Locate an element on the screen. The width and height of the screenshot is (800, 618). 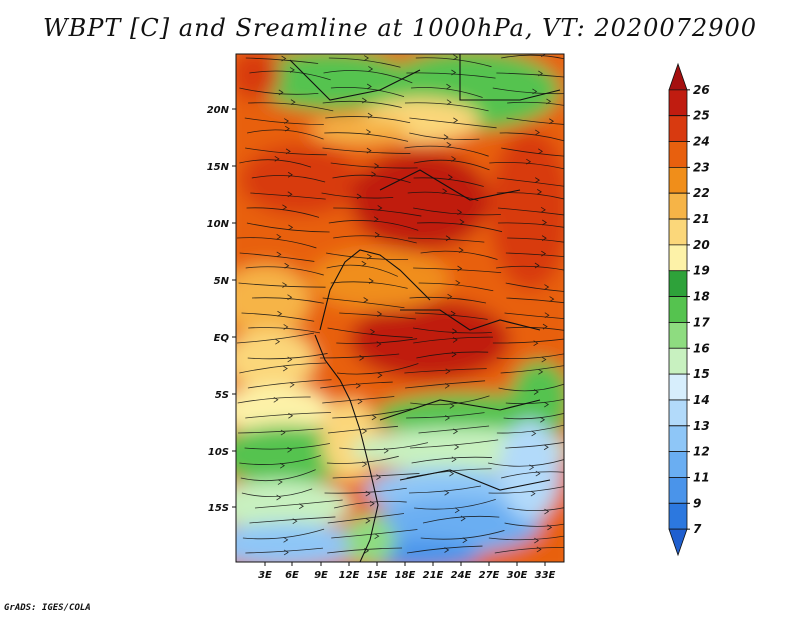
colorbar-label: 20 is located at coordinates (701, 245).